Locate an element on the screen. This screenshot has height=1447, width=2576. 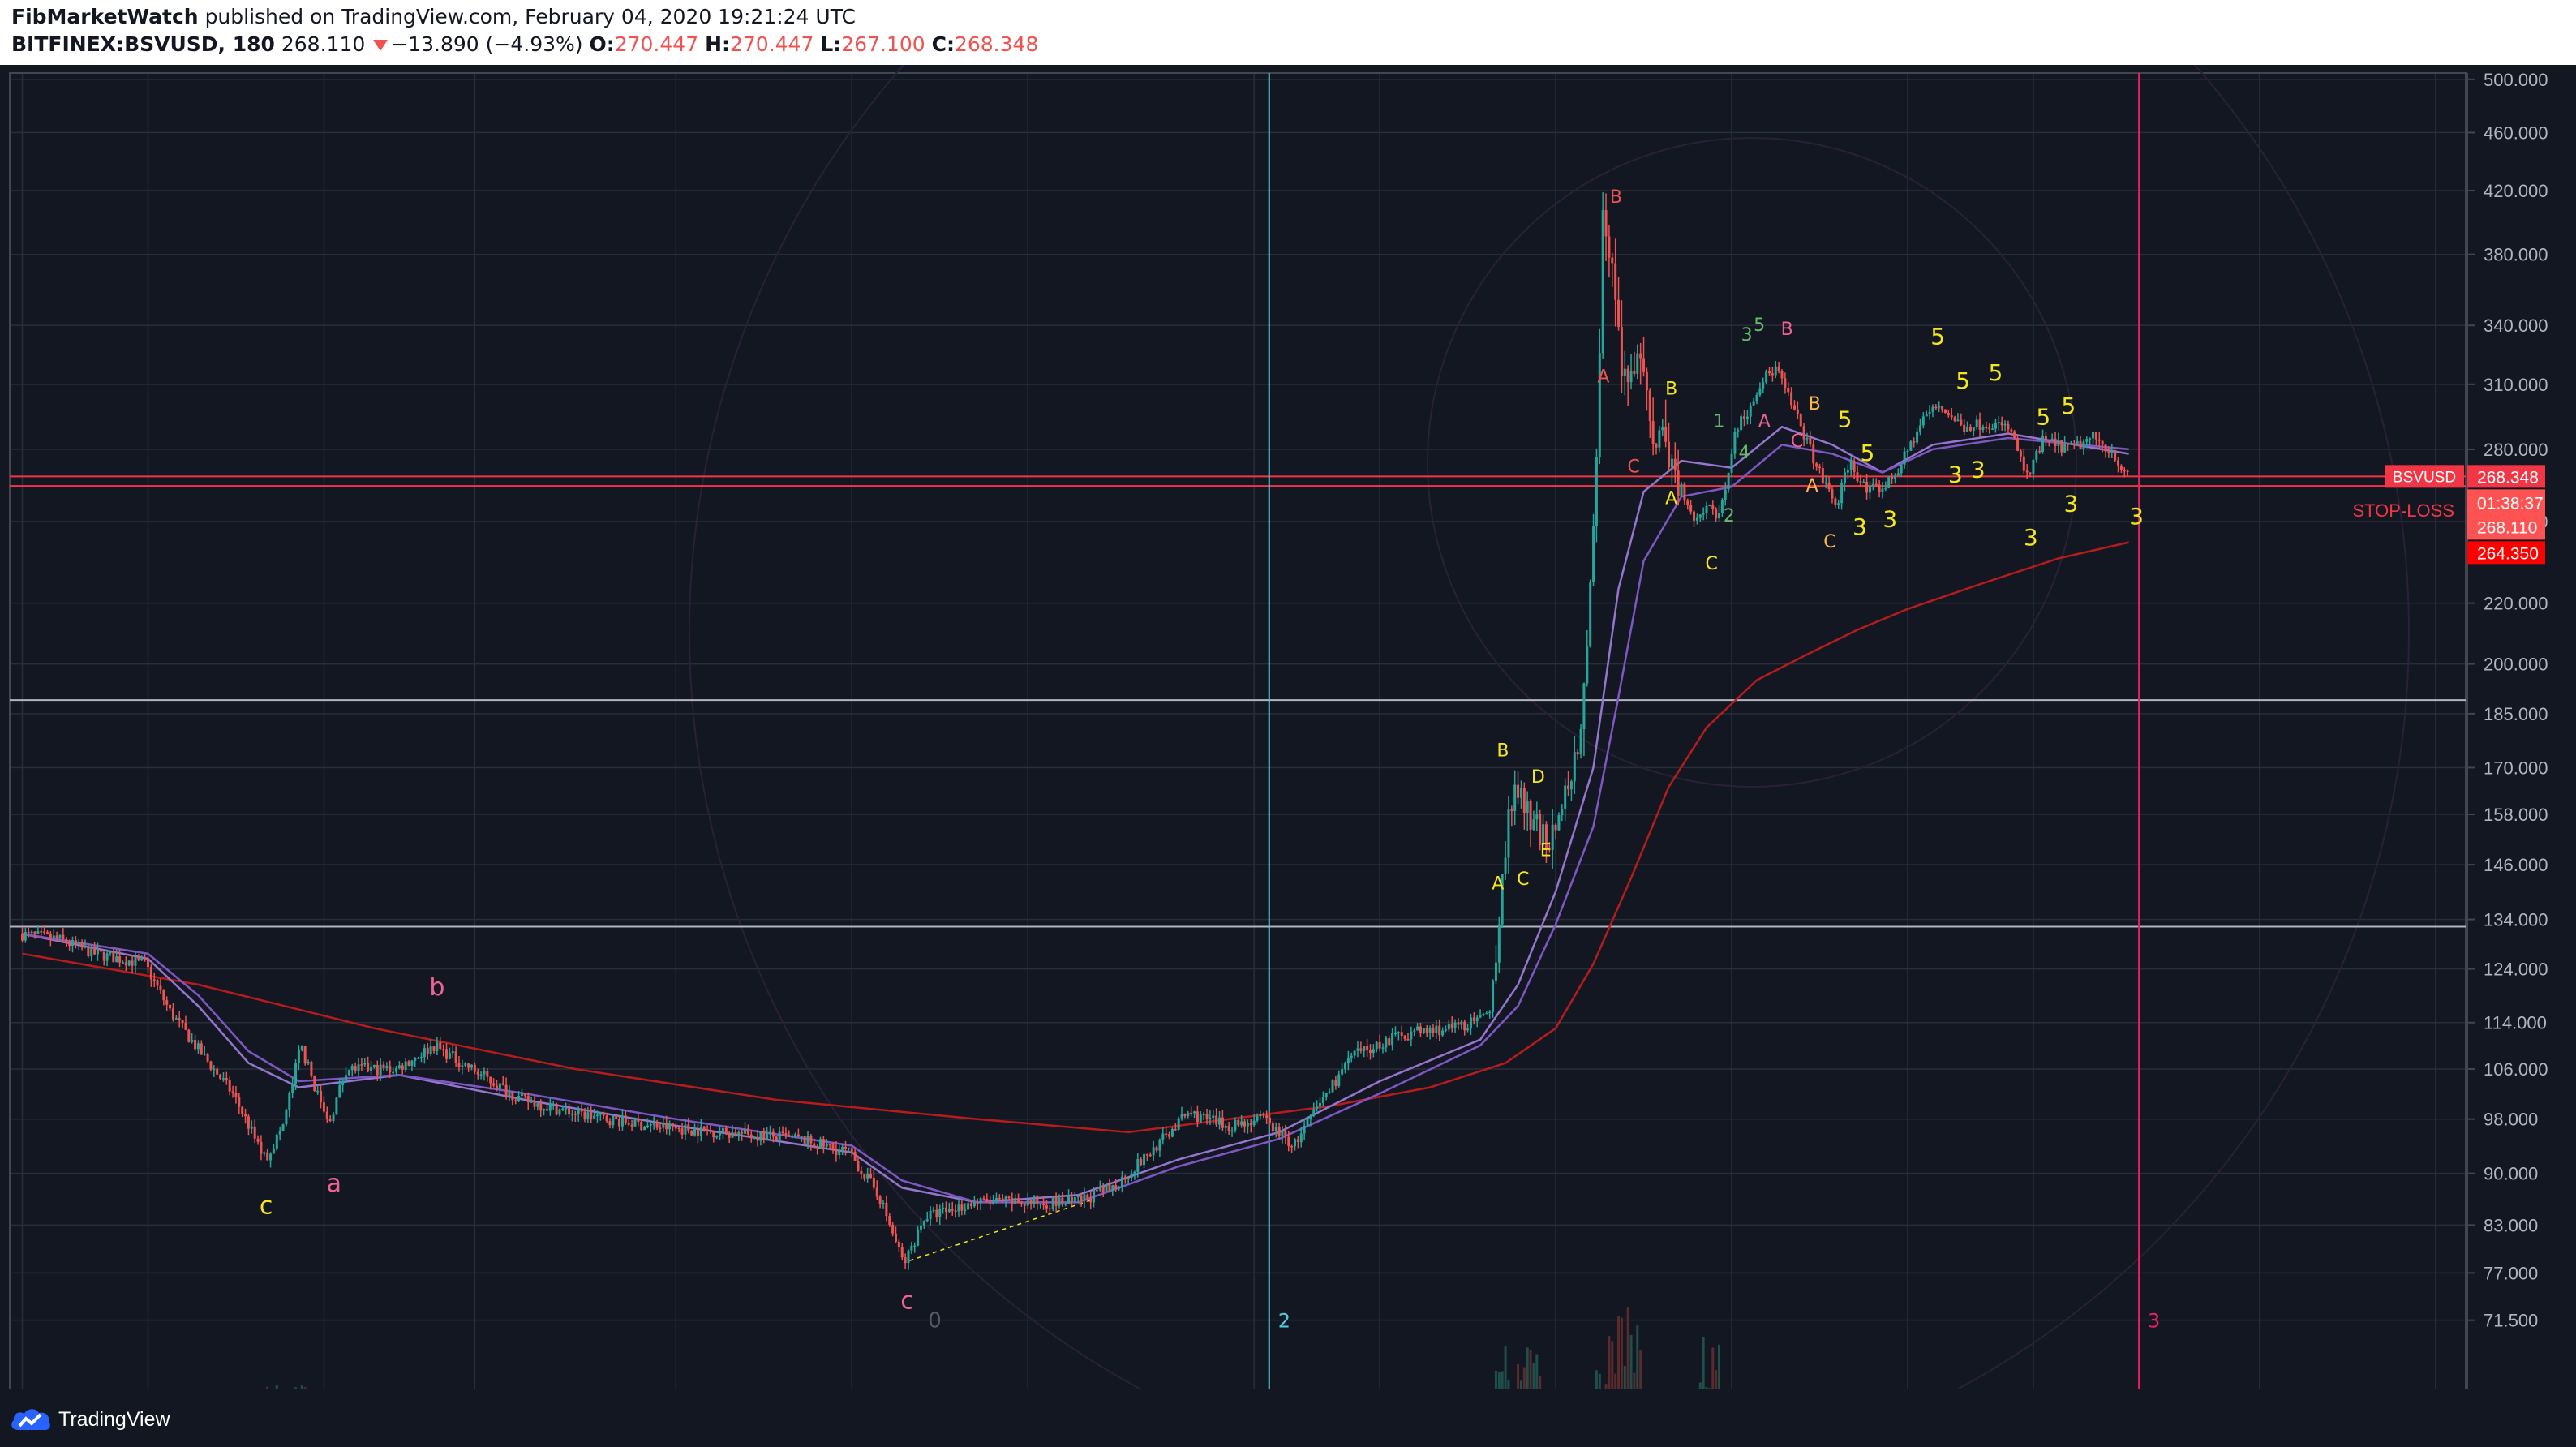
wave-label: A is located at coordinates (1765, 421).